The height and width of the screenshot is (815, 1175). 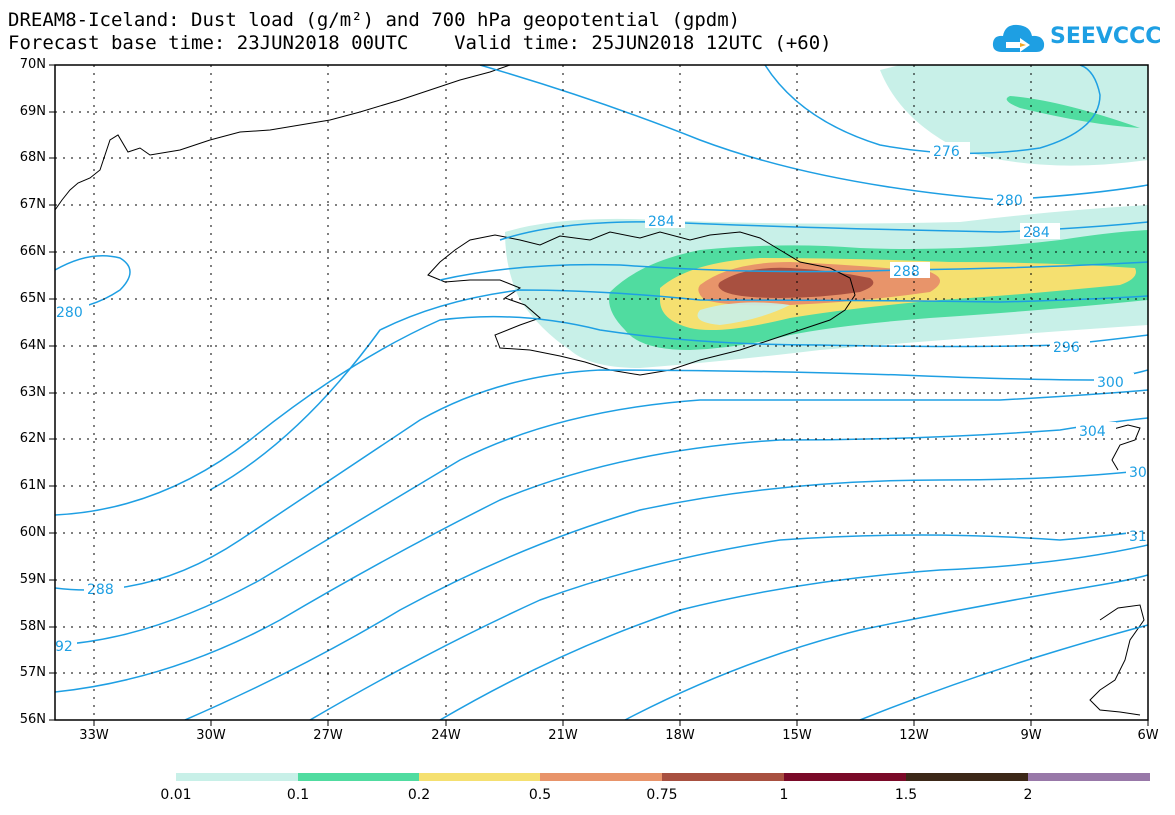 What do you see at coordinates (32, 251) in the screenshot?
I see `lat-label: 66N` at bounding box center [32, 251].